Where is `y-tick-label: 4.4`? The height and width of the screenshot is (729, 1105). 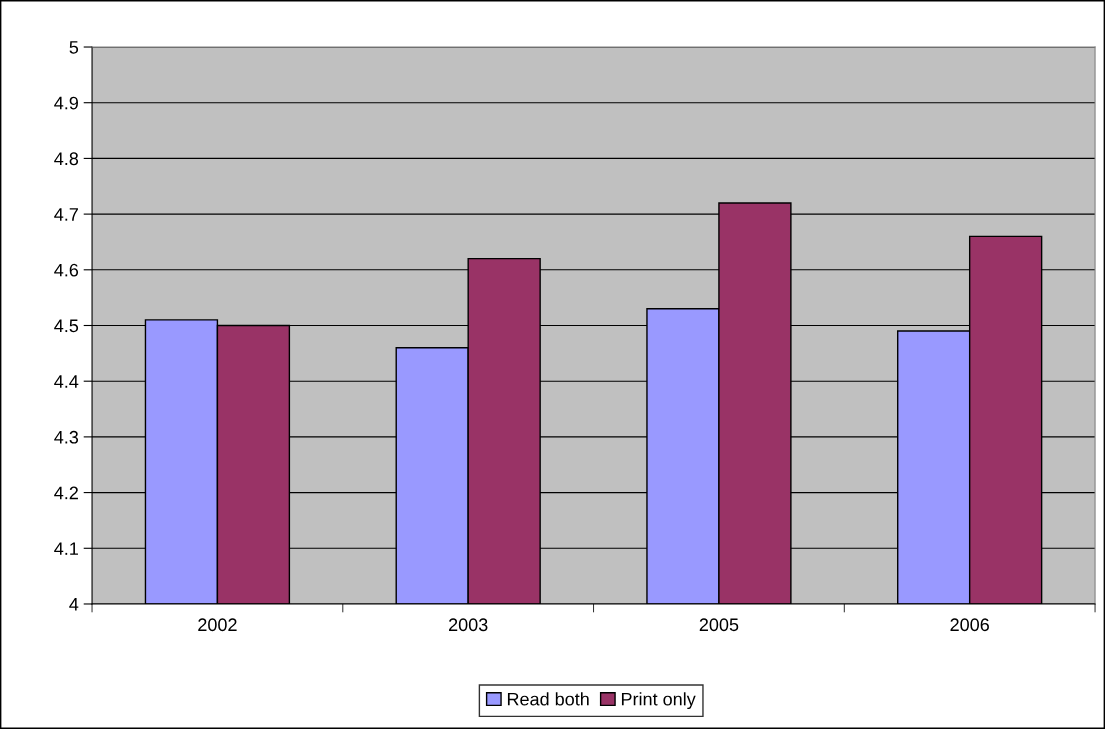
y-tick-label: 4.4 is located at coordinates (66, 381).